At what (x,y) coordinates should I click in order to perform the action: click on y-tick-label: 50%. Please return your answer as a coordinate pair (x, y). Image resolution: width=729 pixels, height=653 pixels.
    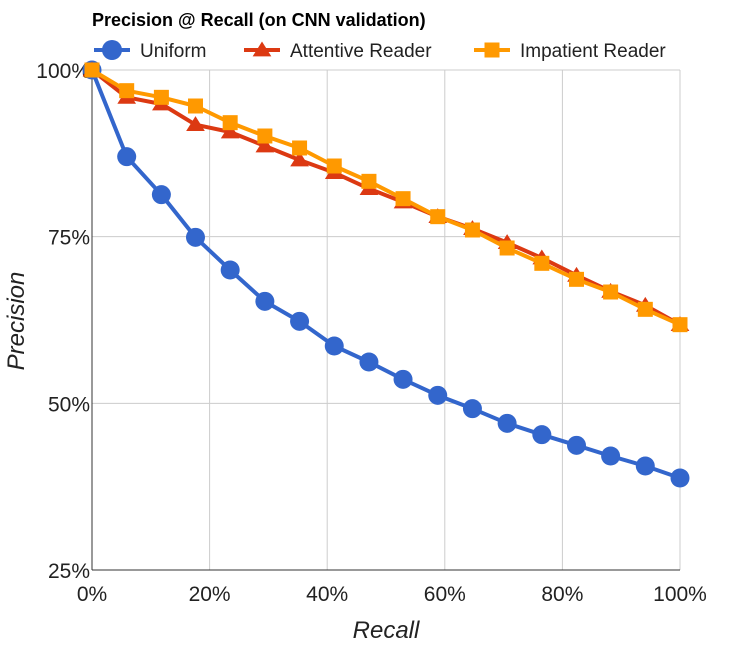
    Looking at the image, I should click on (69, 404).